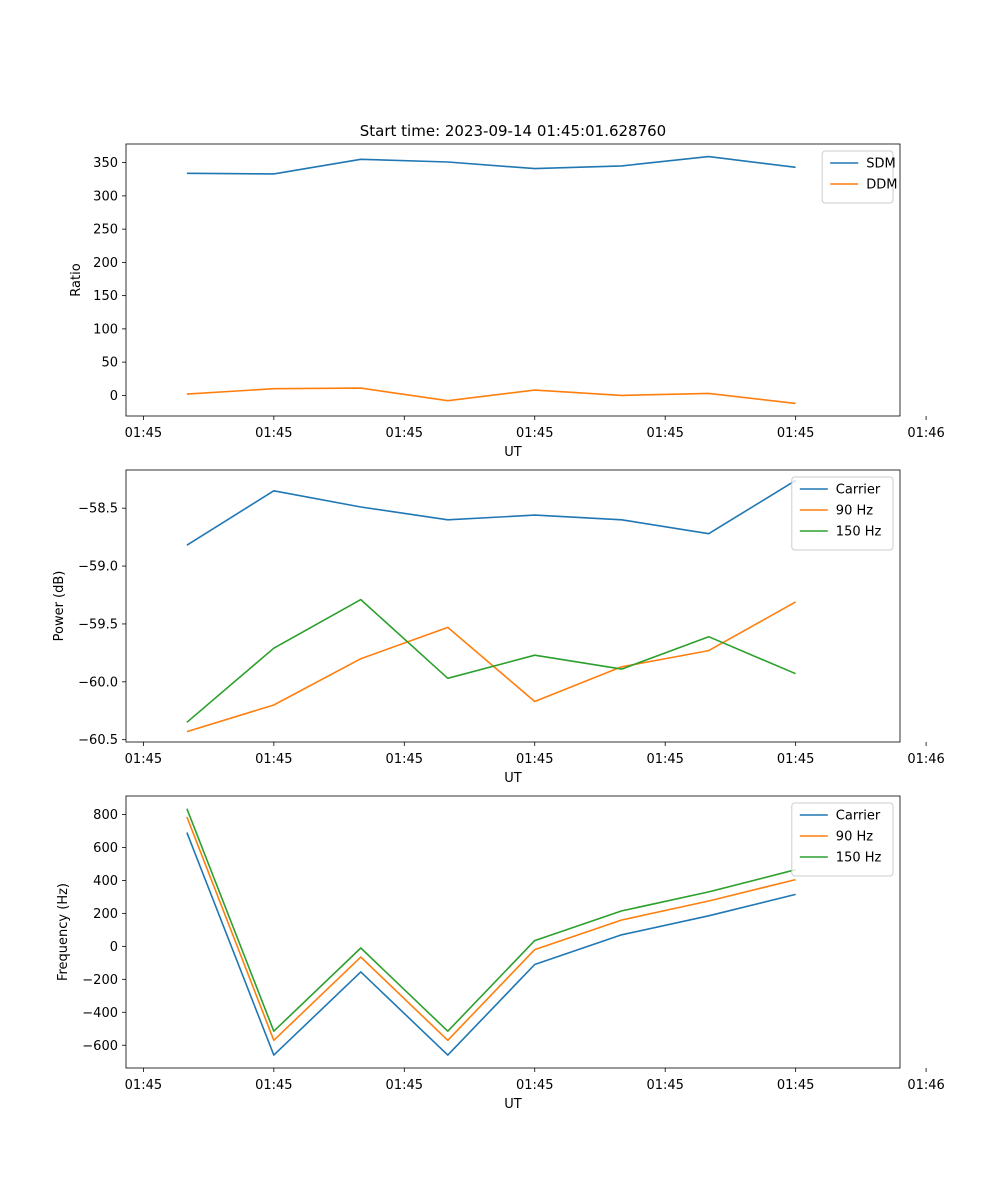 The width and height of the screenshot is (1000, 1200). Describe the element at coordinates (491, 396) in the screenshot. I see `series-line-ddm` at that location.